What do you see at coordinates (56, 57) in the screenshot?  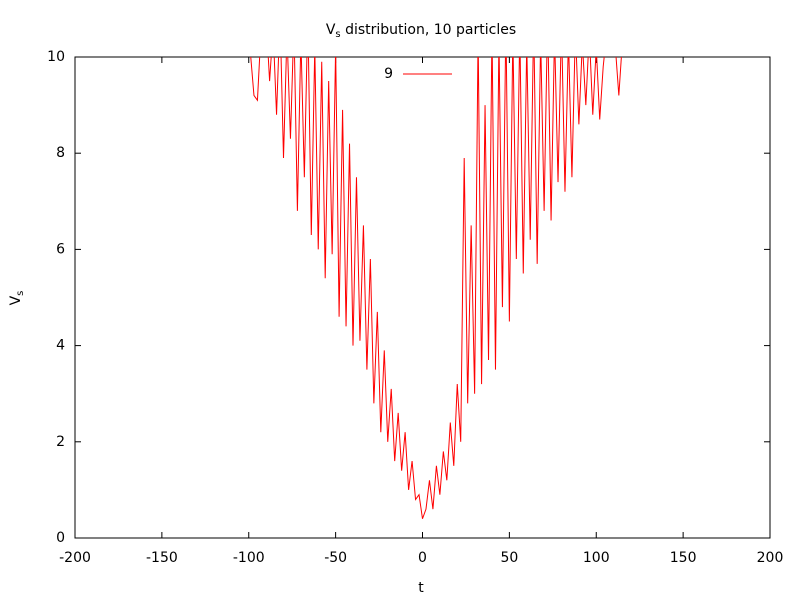 I see `y-tick-label: 10` at bounding box center [56, 57].